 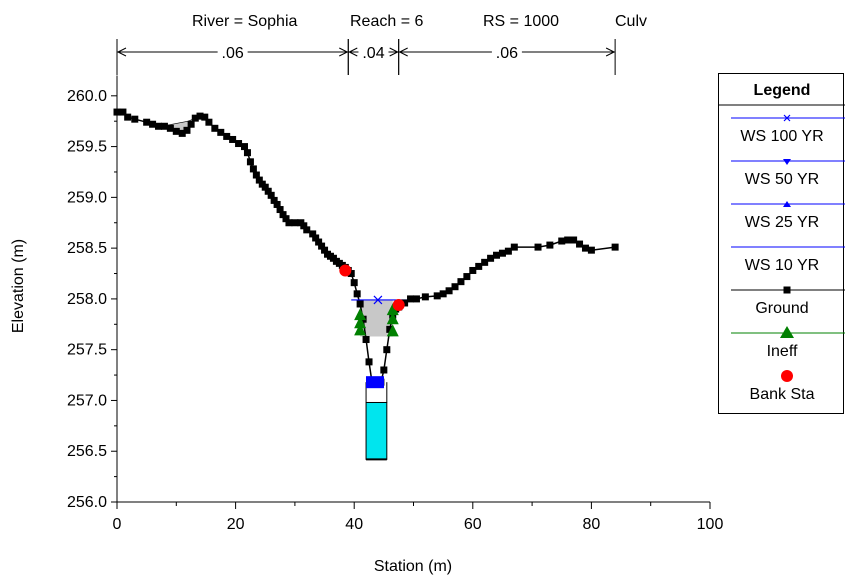 I want to click on legend-label-ineff: Ineff, so click(x=782, y=351).